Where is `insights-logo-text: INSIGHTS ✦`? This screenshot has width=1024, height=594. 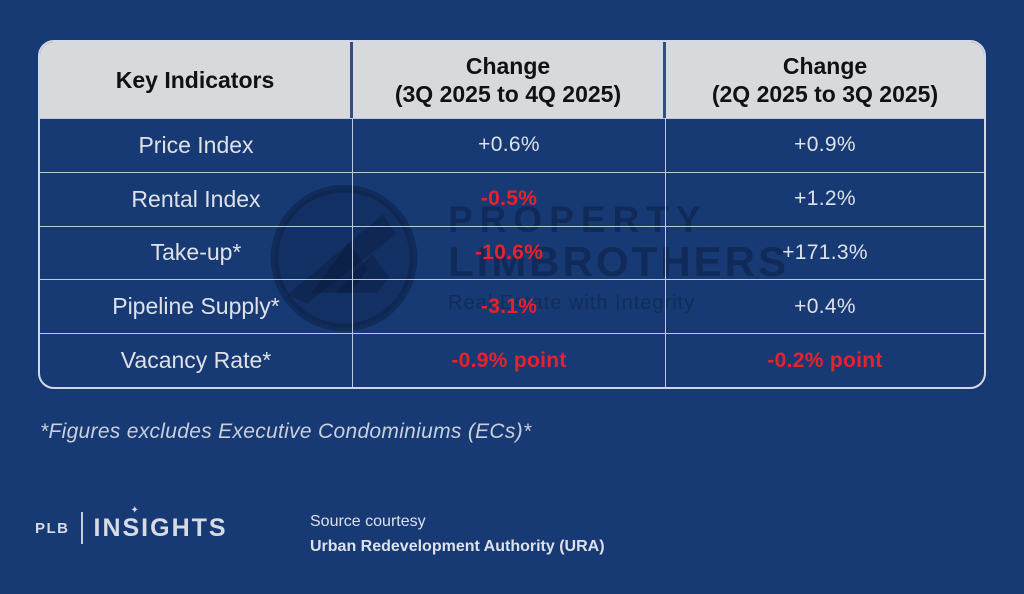
insights-logo-text: INSIGHTS ✦ is located at coordinates (160, 524).